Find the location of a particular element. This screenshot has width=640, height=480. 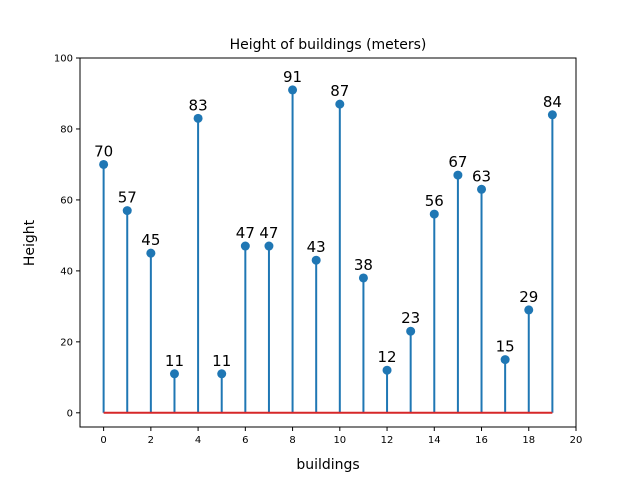

data-label: 87 is located at coordinates (339, 91).